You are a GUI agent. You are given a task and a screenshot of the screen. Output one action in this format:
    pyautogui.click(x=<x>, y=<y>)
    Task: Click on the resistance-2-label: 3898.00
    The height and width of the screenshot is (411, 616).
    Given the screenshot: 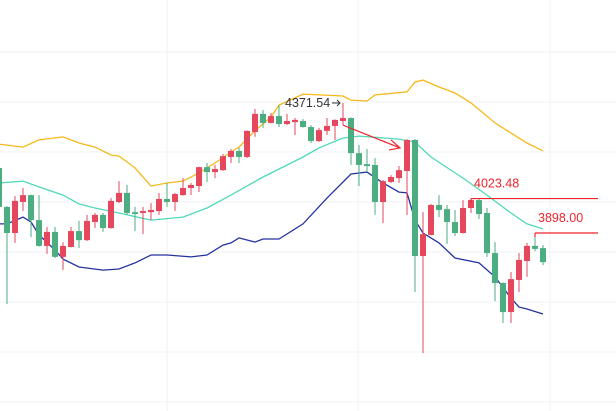 What is the action you would take?
    pyautogui.click(x=560, y=218)
    